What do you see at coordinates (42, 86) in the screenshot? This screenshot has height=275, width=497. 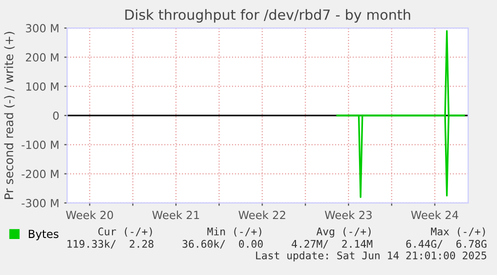 I see `y-tick-label: 100 M` at bounding box center [42, 86].